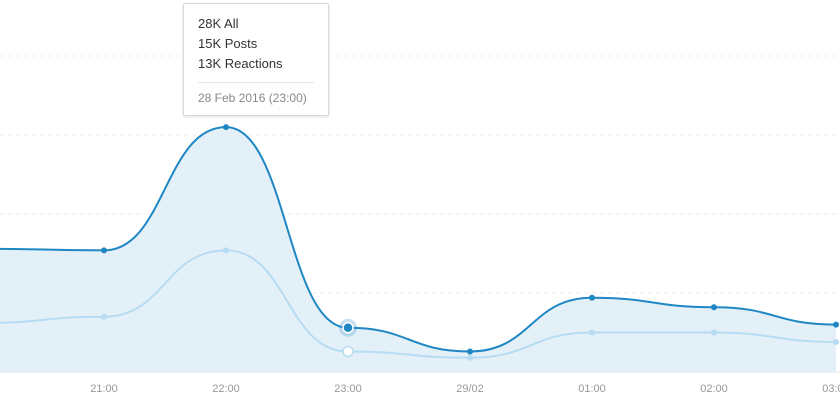  I want to click on x-tick-label: 03:00, so click(831, 389).